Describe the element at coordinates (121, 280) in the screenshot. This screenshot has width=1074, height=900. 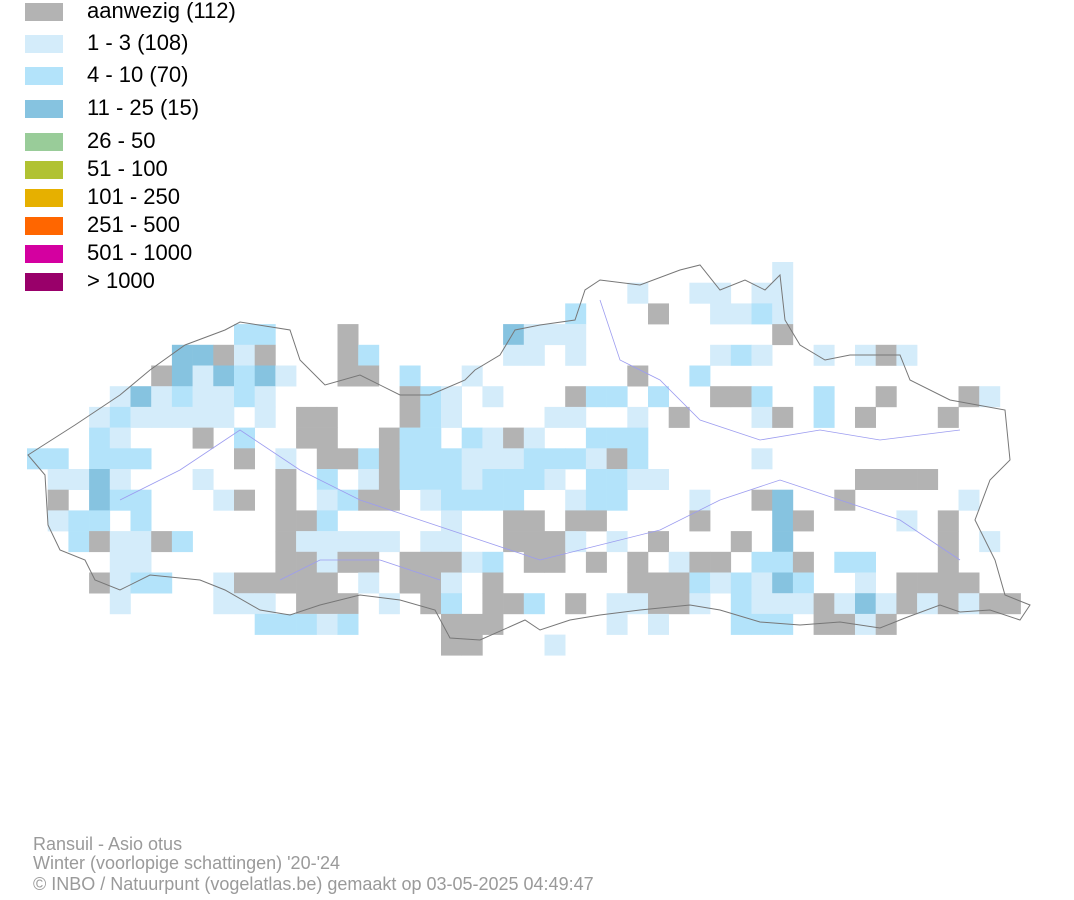
I see `legend-label: > 1000` at that location.